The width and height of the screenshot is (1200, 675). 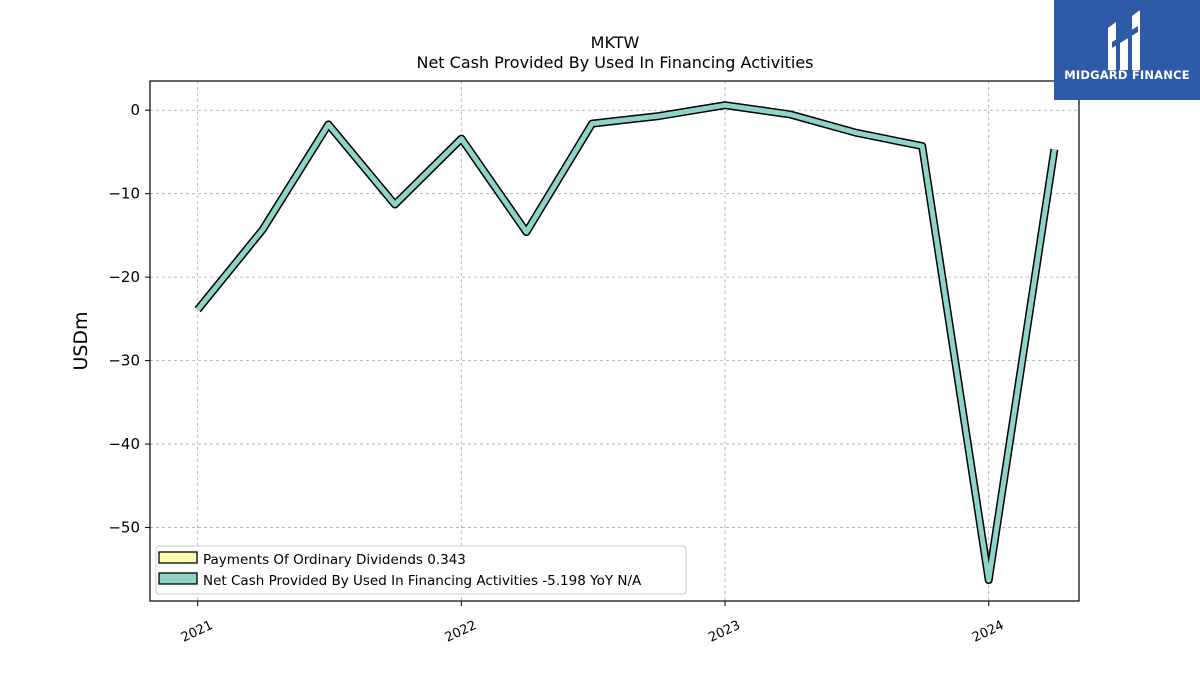 What do you see at coordinates (461, 632) in the screenshot?
I see `x-tick-label: 2022` at bounding box center [461, 632].